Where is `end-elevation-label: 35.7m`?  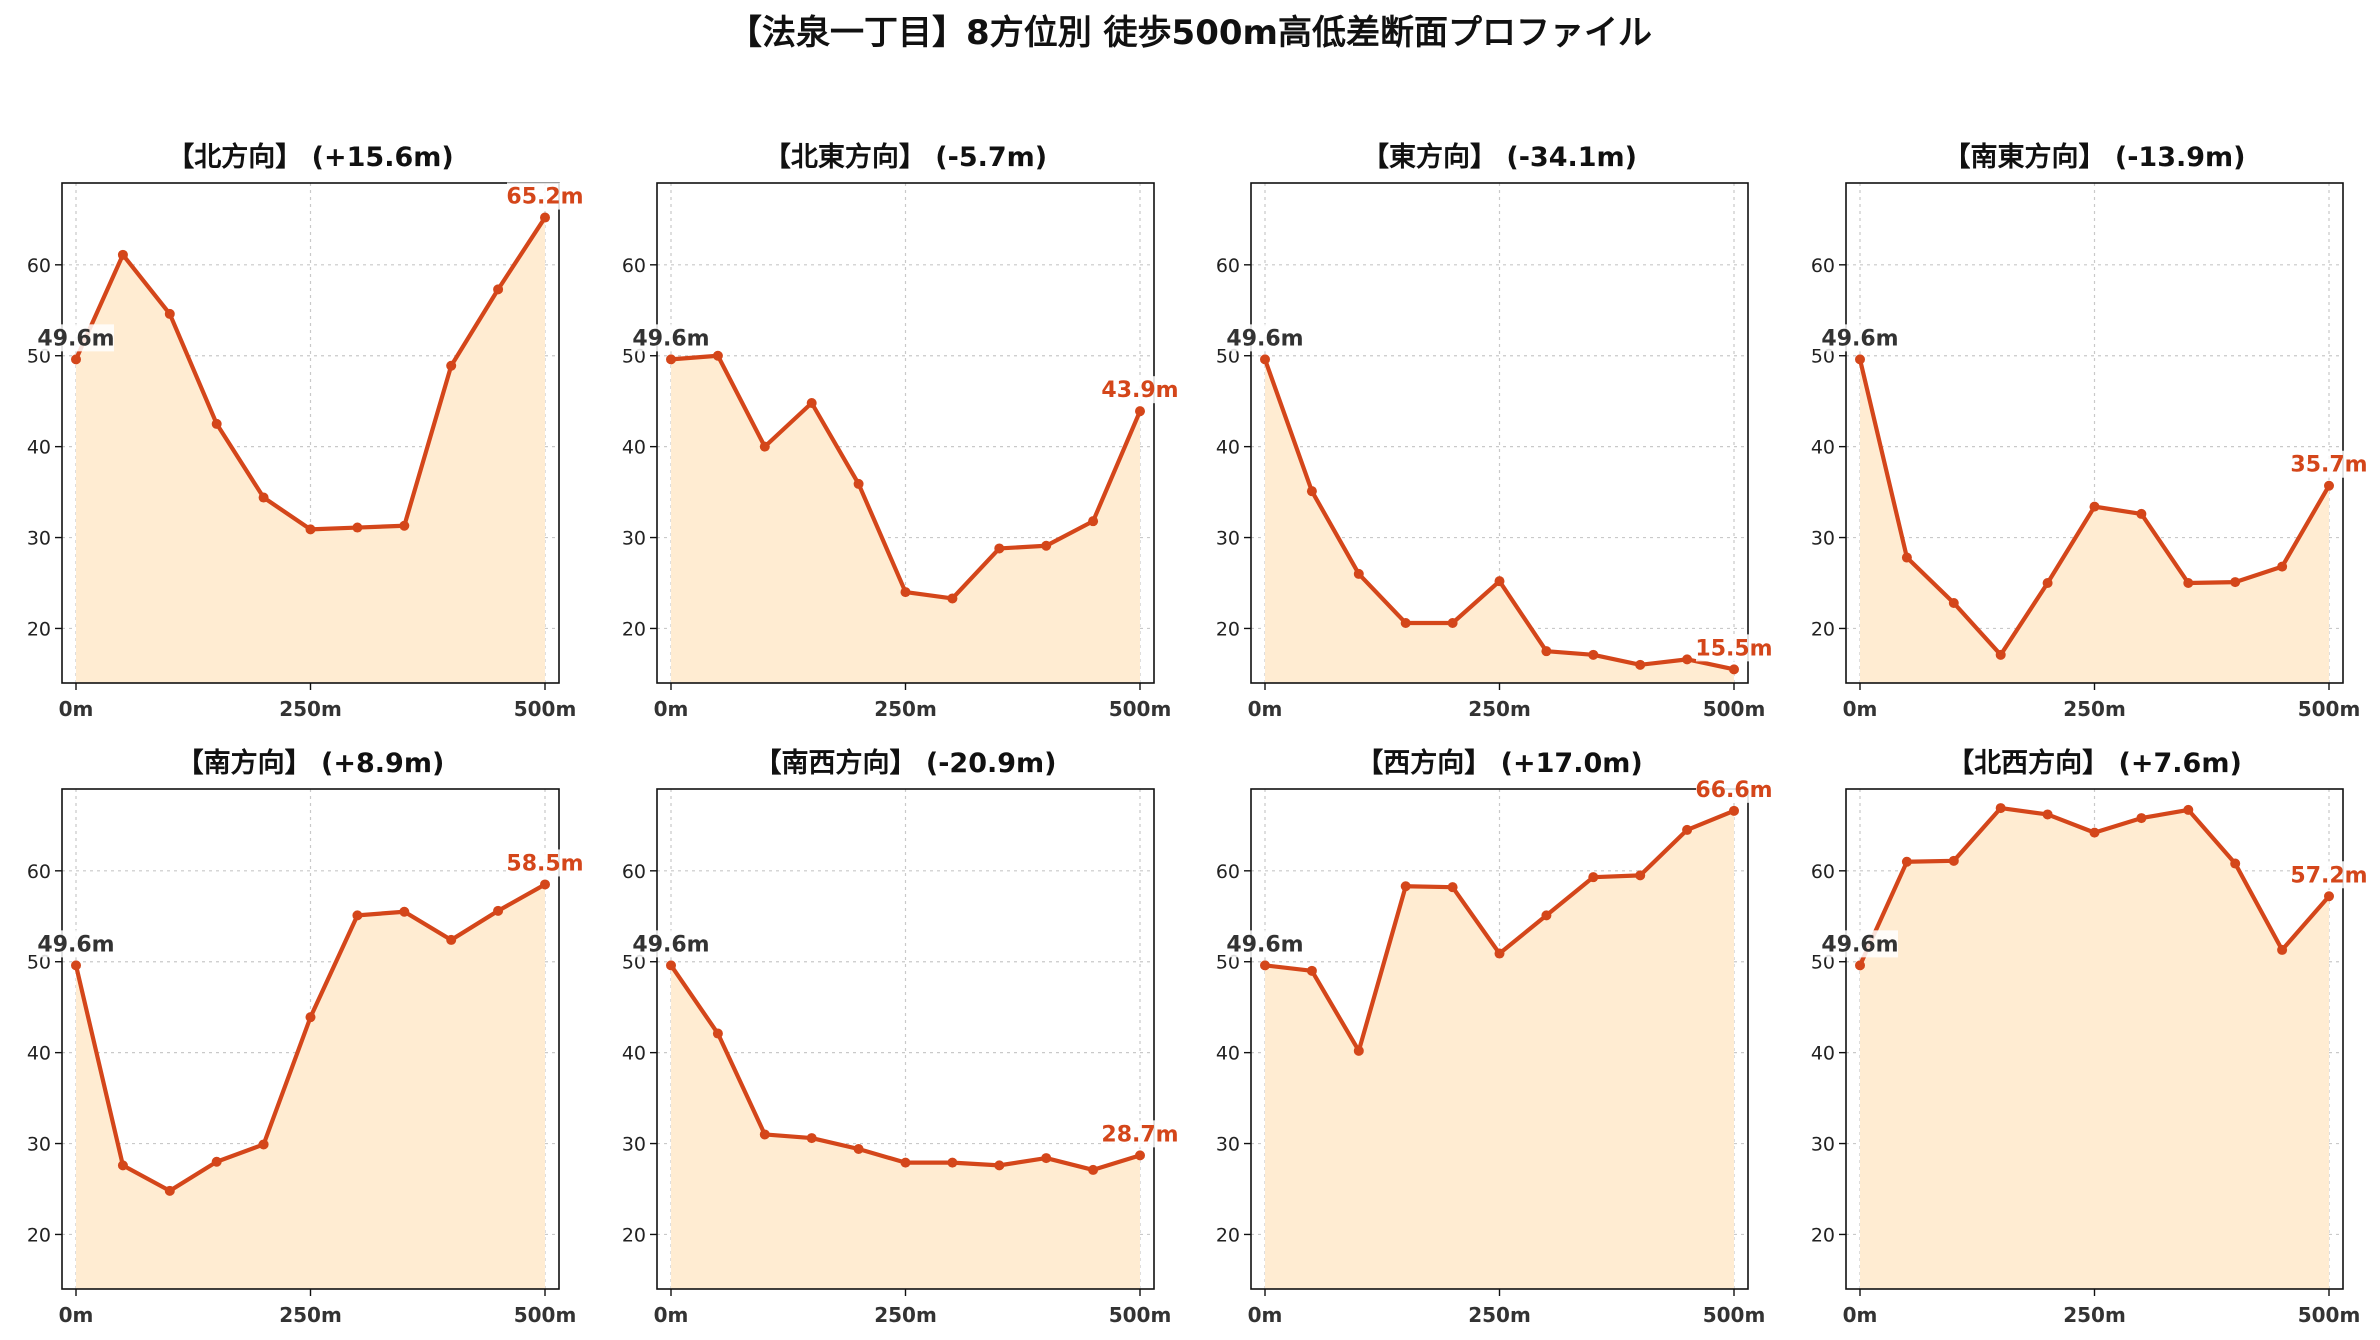
end-elevation-label: 35.7m is located at coordinates (2328, 465).